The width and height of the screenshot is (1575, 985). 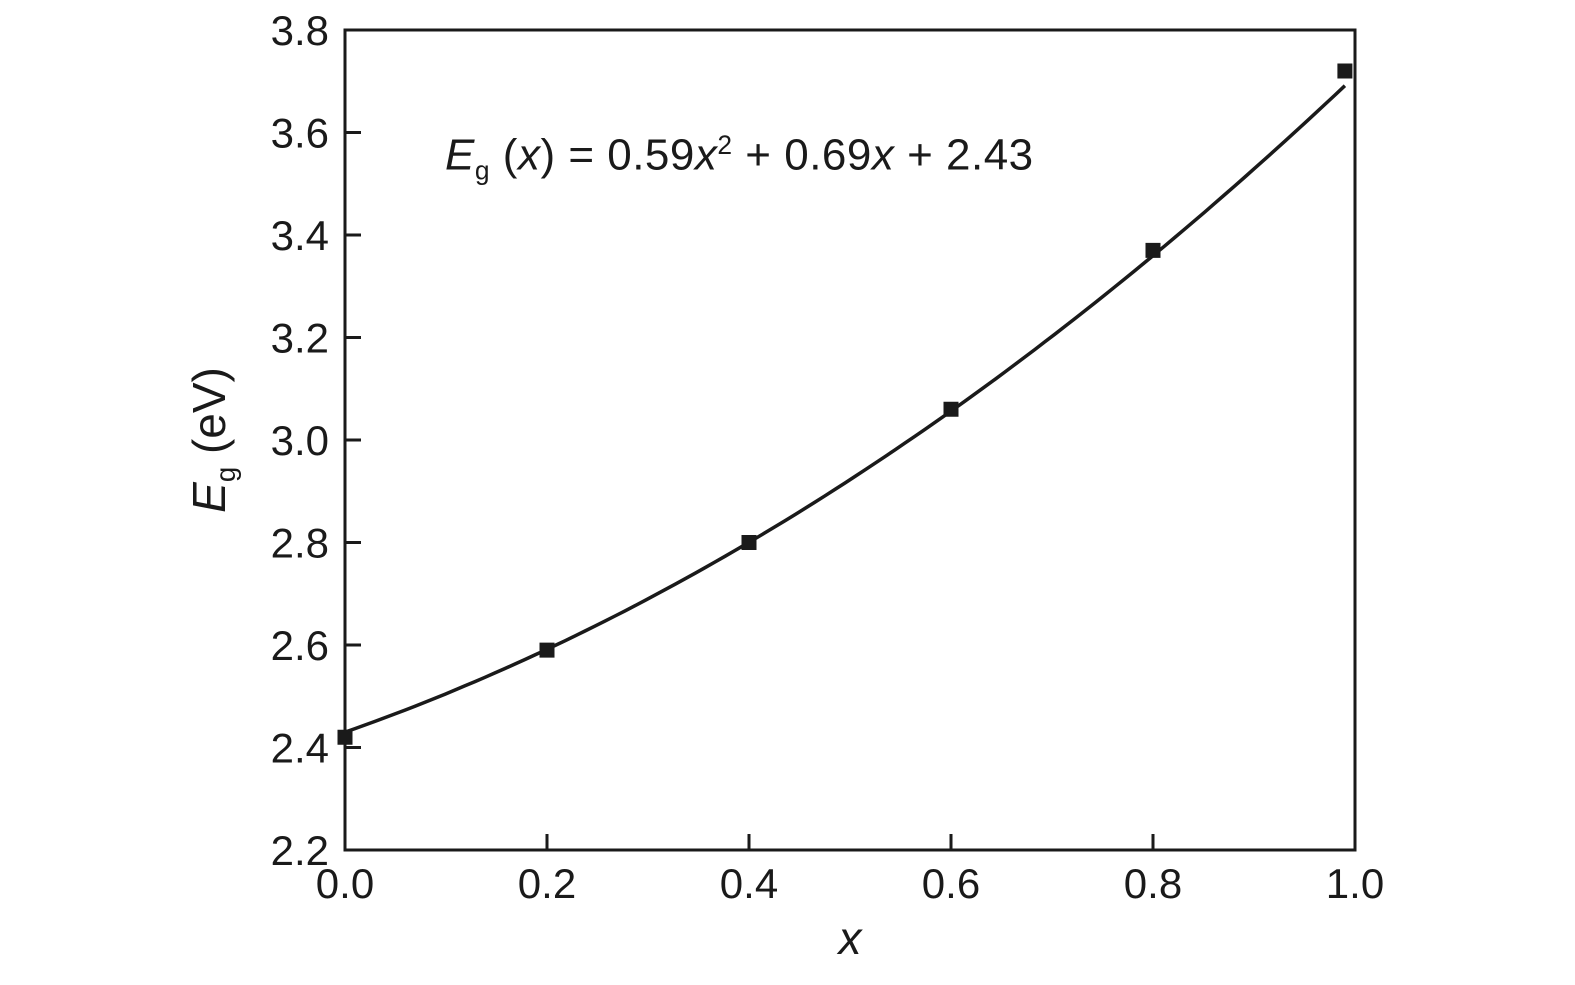 I want to click on y-tick-label: 3.0, so click(x=300, y=440).